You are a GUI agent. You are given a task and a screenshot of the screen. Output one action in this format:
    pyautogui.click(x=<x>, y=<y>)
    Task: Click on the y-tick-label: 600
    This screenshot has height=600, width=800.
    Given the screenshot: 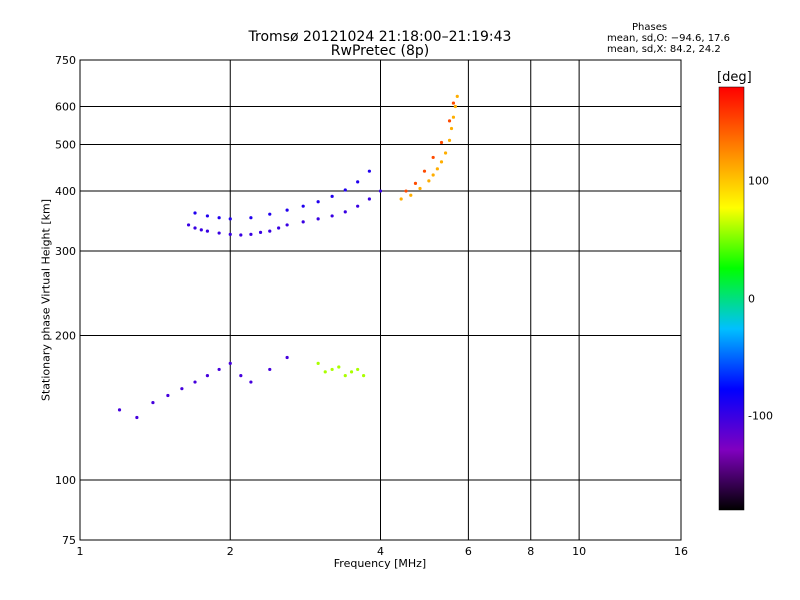 What is the action you would take?
    pyautogui.click(x=65, y=107)
    